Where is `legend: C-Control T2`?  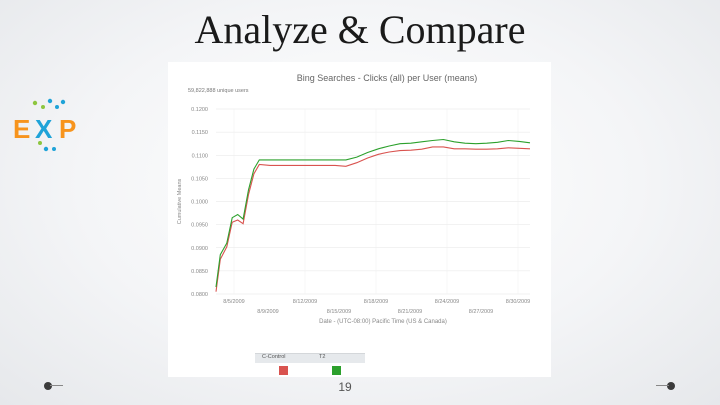 legend: C-Control T2 is located at coordinates (310, 364).